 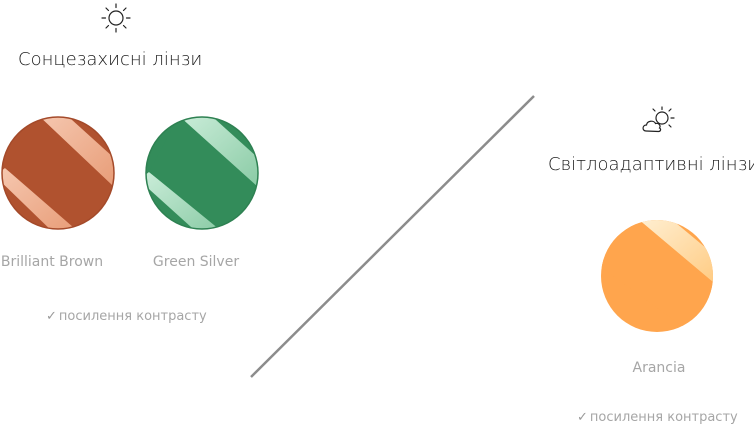 What do you see at coordinates (659, 121) in the screenshot?
I see `sun-cloud-icon` at bounding box center [659, 121].